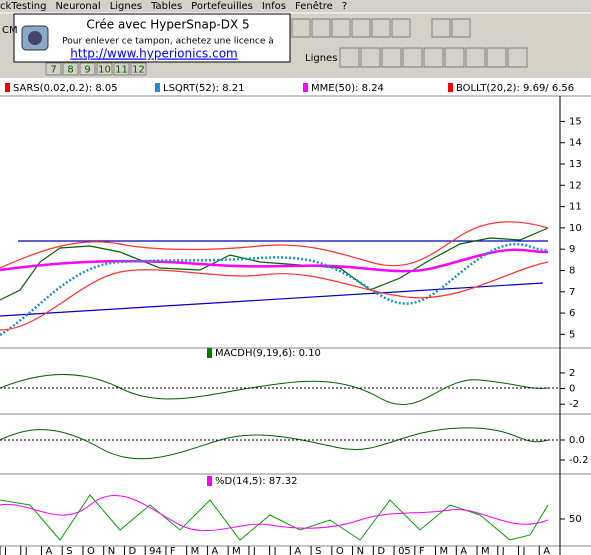 The image size is (591, 555). Describe the element at coordinates (10, 30) in the screenshot. I see `symbol: CM` at that location.